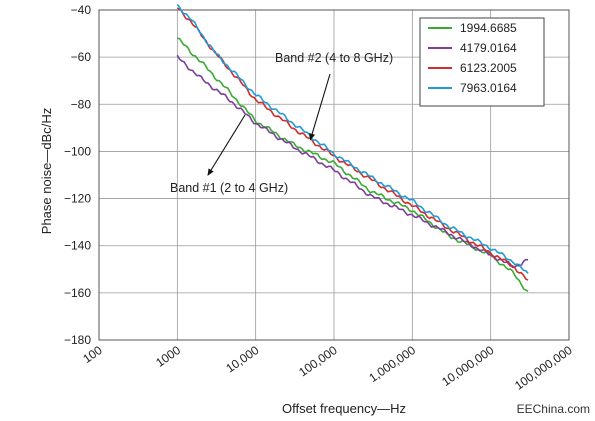  What do you see at coordinates (488, 28) in the screenshot?
I see `legend-label: 1994.6685` at bounding box center [488, 28].